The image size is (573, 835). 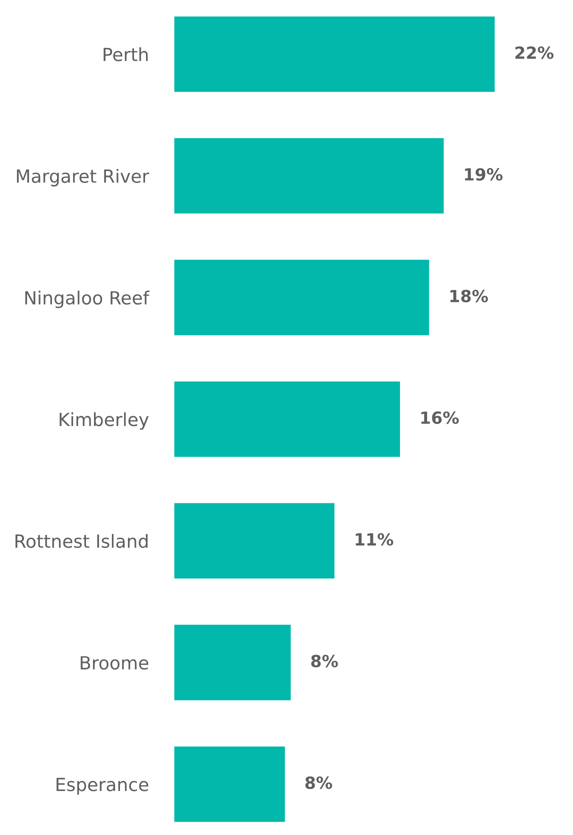 What do you see at coordinates (440, 417) in the screenshot?
I see `data-label: 16%` at bounding box center [440, 417].